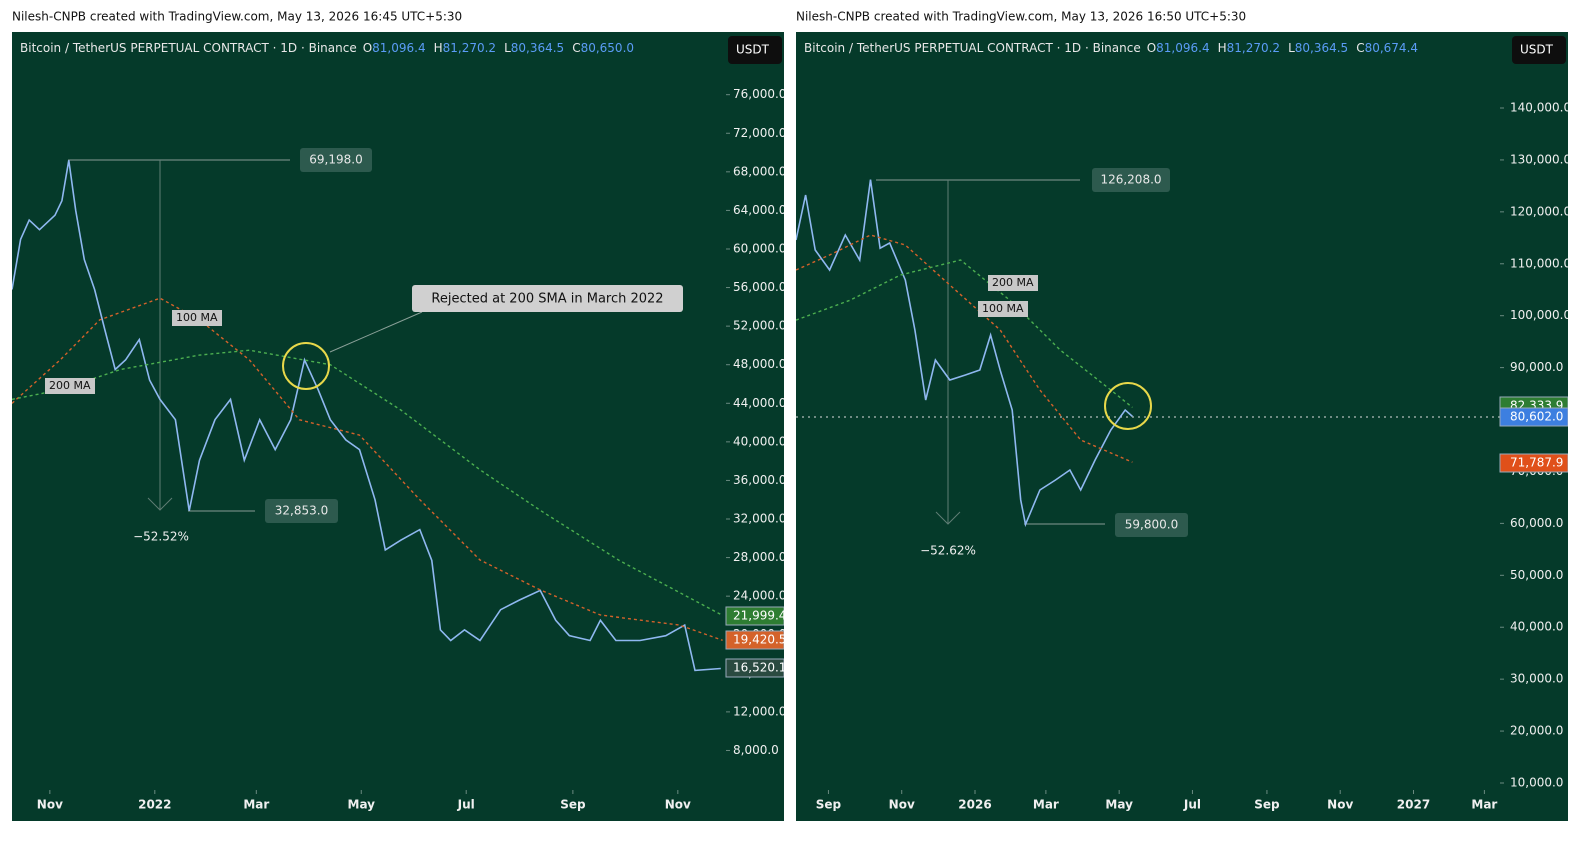 Image resolution: width=1588 pixels, height=850 pixels. I want to click on y-tick-label: 64,000.0, so click(759, 210).